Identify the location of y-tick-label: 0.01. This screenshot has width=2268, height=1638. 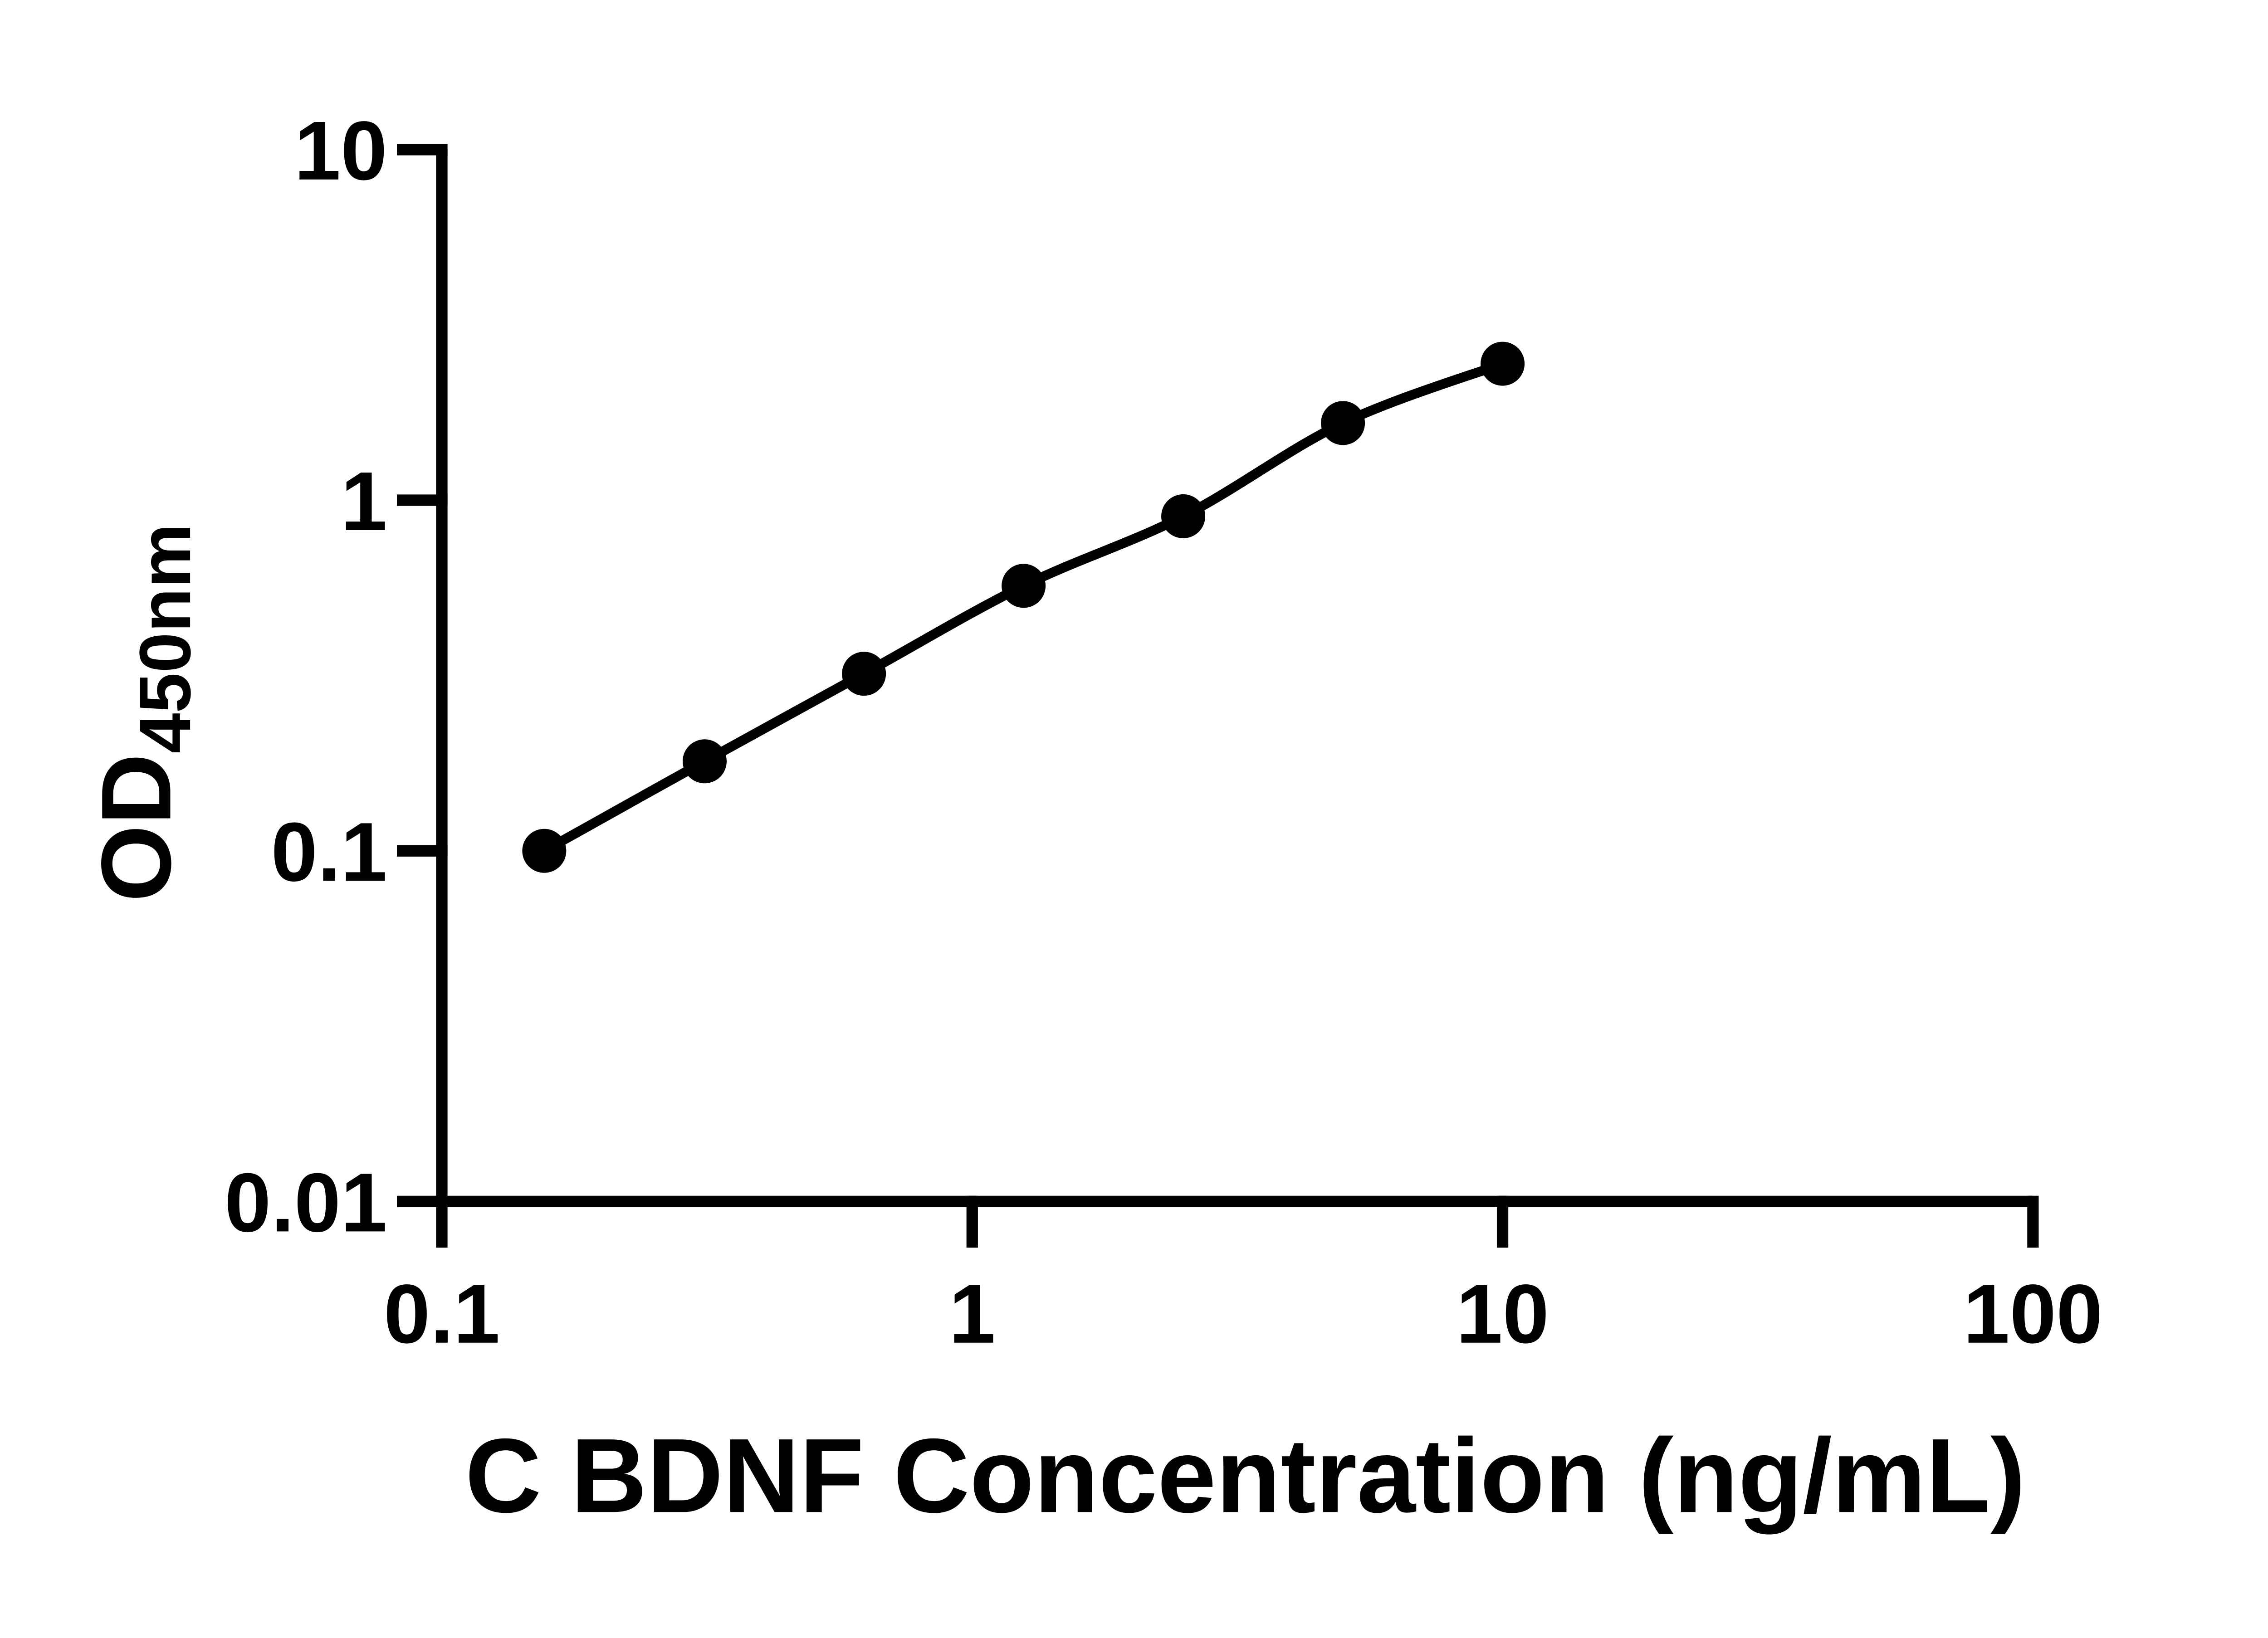
(306, 1202).